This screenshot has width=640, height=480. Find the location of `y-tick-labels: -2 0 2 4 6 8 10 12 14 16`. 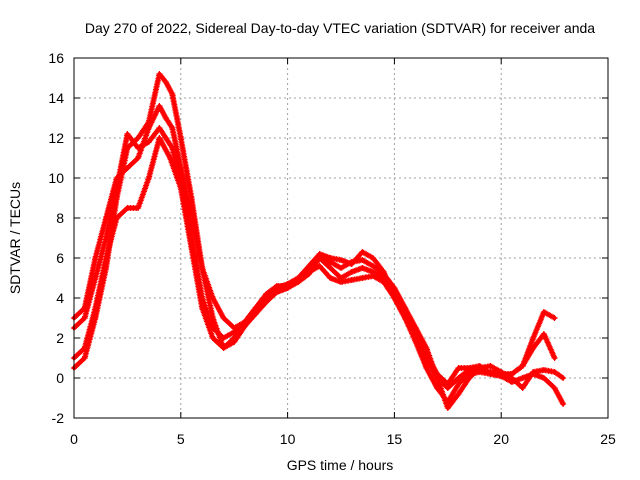

y-tick-labels: -2 0 2 4 6 8 10 12 14 16 is located at coordinates (56, 238).